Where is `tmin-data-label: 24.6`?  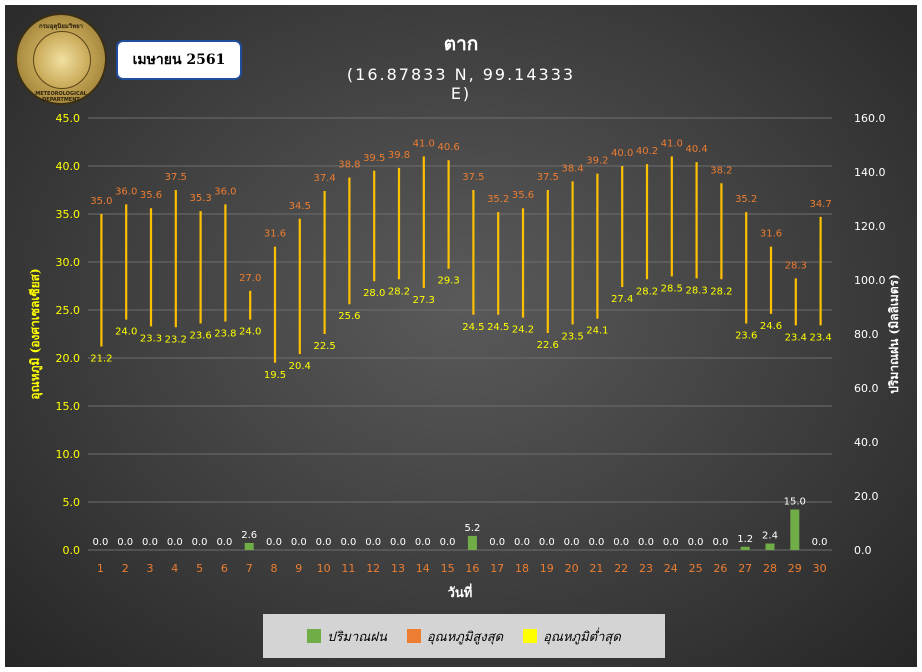
tmin-data-label: 24.6 is located at coordinates (771, 326).